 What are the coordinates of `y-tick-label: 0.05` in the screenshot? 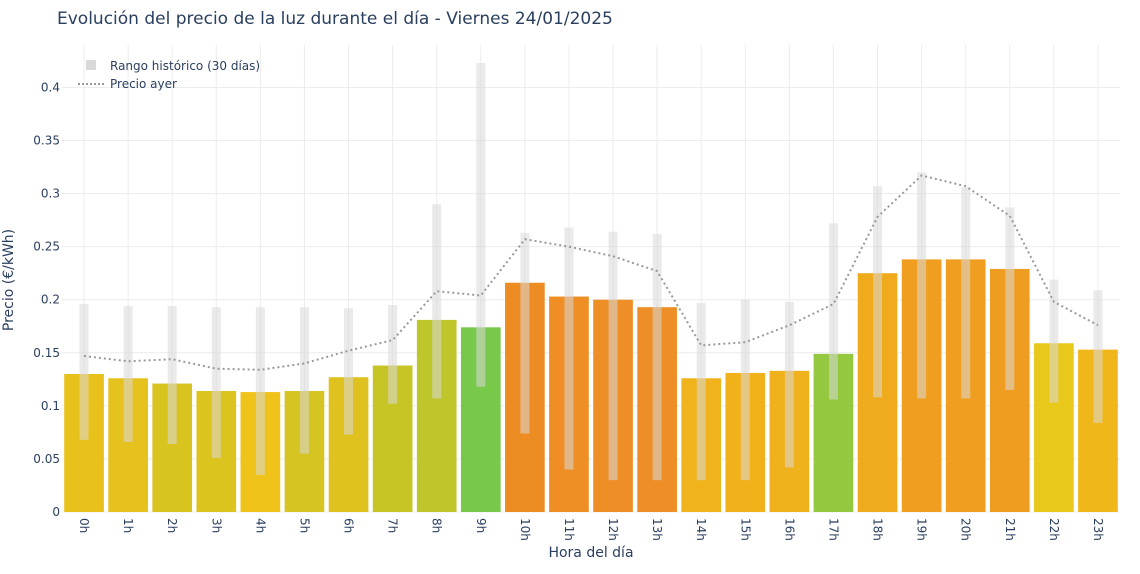 It's located at (46, 459).